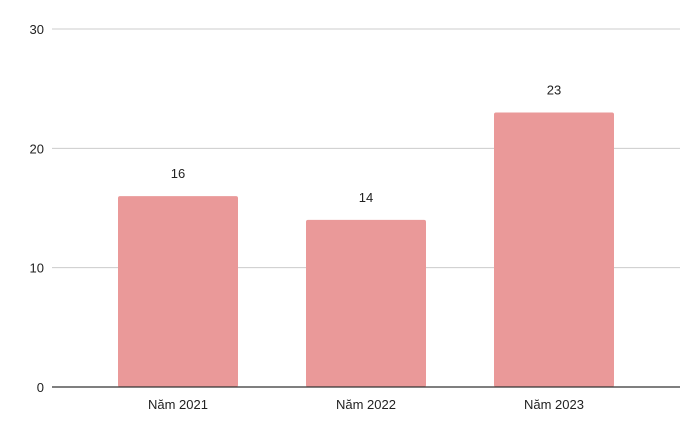 The image size is (700, 433). I want to click on x-tick-label: Năm 2023, so click(554, 404).